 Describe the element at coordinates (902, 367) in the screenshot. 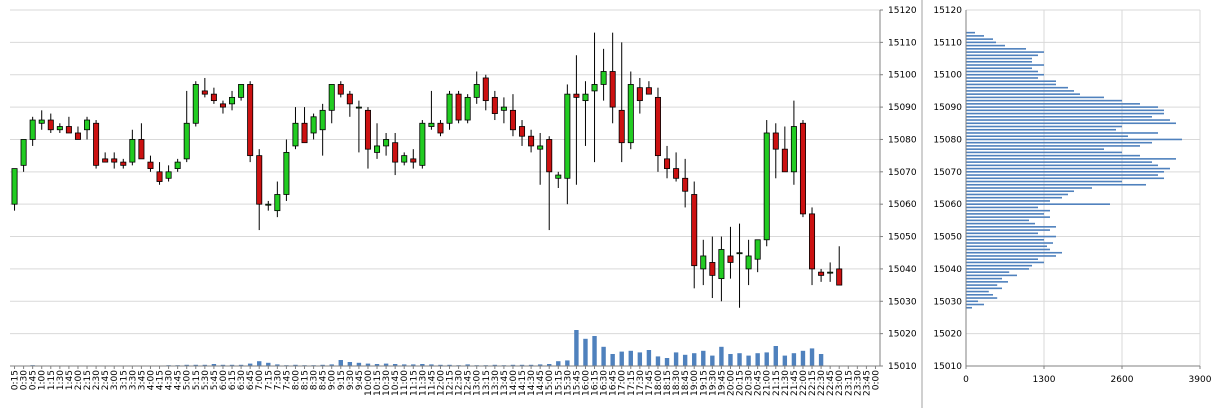

I see `price-tick-label: 15010` at that location.